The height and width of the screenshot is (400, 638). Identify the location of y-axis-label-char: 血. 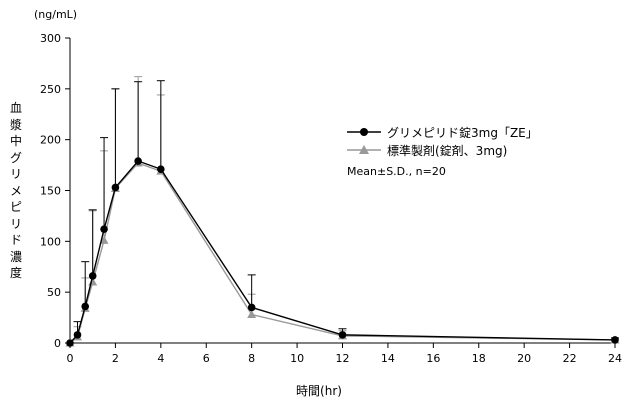
(15, 108).